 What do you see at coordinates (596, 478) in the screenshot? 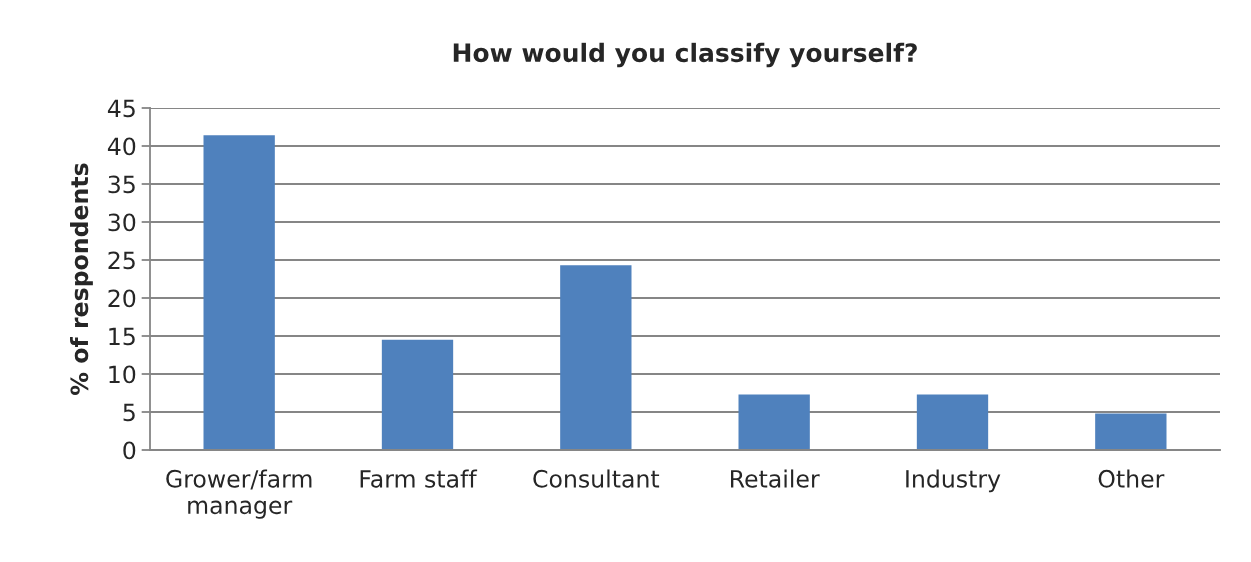
I see `x-tick-label: Consultant` at bounding box center [596, 478].